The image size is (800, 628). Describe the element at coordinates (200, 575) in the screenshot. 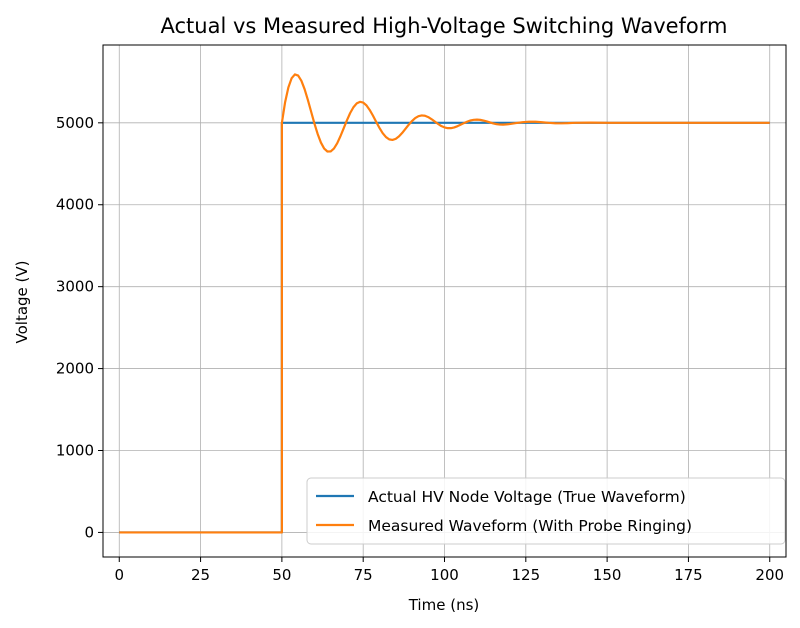

I see `x-tick-label: 25` at that location.